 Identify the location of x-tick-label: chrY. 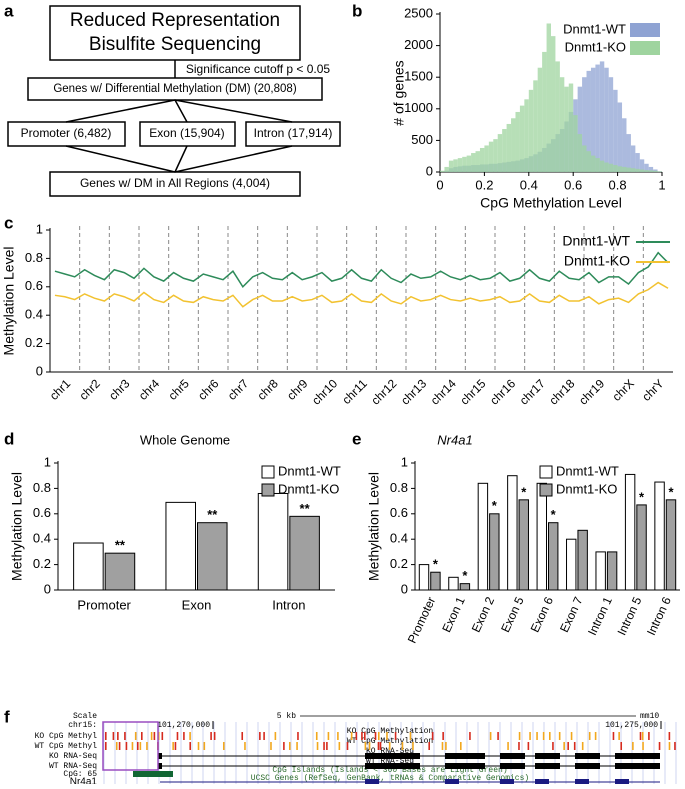
(652, 389).